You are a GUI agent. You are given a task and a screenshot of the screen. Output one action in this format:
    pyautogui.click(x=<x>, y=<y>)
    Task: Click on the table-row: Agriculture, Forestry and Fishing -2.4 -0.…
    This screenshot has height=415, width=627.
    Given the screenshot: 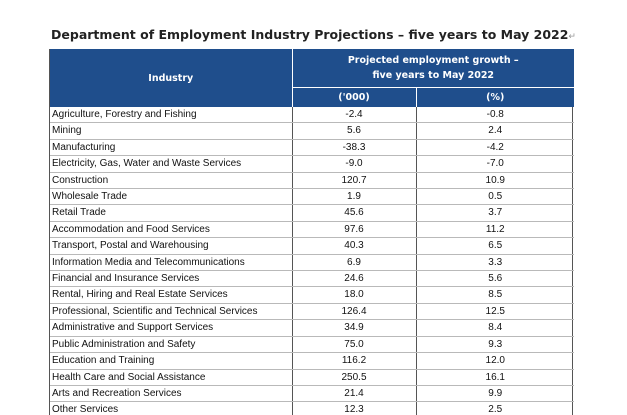 What is the action you would take?
    pyautogui.click(x=312, y=115)
    